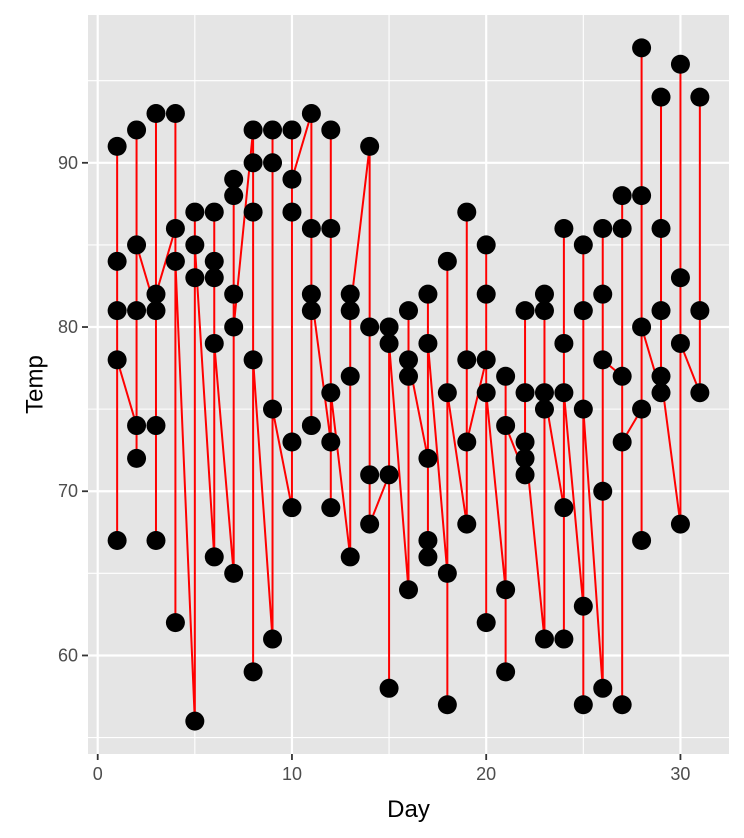  Describe the element at coordinates (292, 774) in the screenshot. I see `x-tick-label: 10` at that location.